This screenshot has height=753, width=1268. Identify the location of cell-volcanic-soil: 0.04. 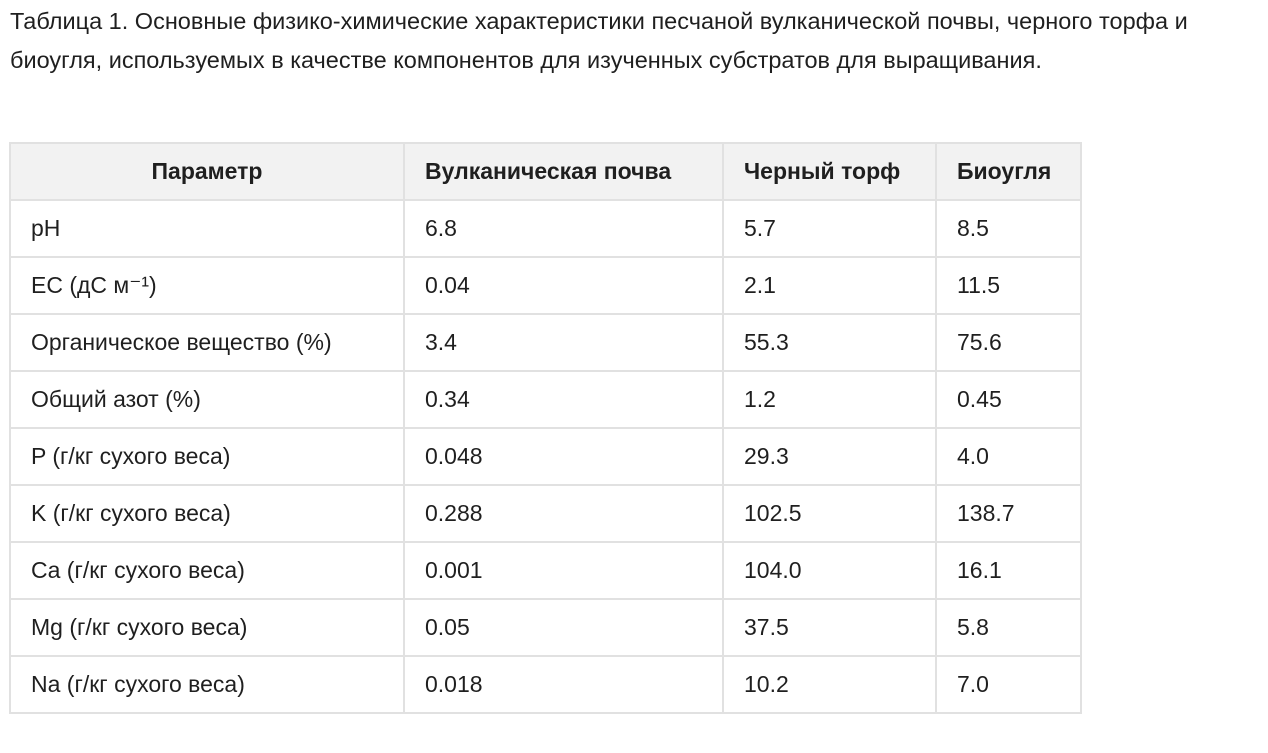
(563, 285).